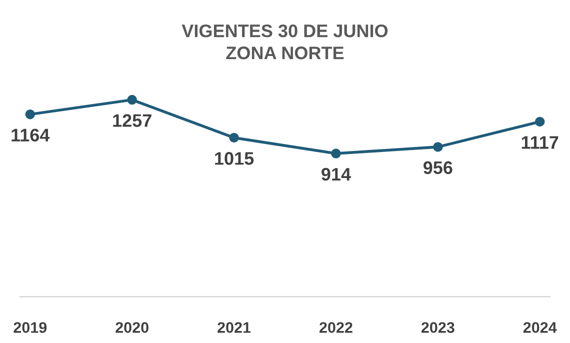 The width and height of the screenshot is (570, 343). Describe the element at coordinates (437, 167) in the screenshot. I see `data-label: 956` at that location.